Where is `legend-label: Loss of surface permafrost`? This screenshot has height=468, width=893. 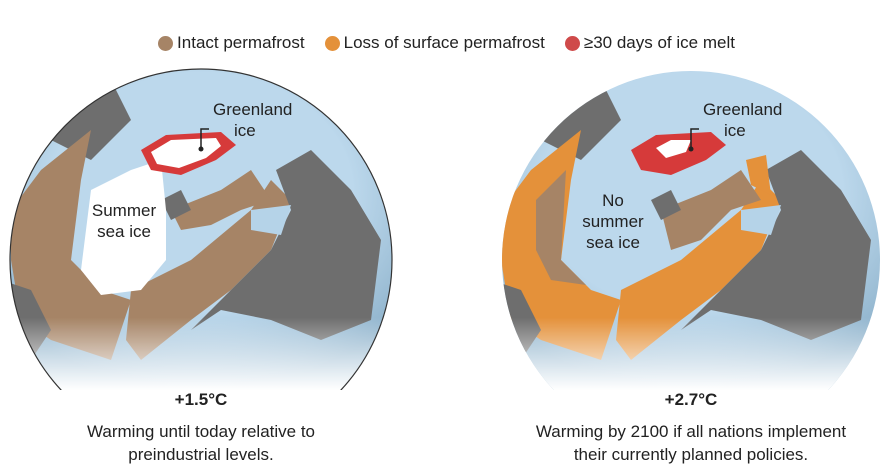 legend-label: Loss of surface permafrost is located at coordinates (444, 42).